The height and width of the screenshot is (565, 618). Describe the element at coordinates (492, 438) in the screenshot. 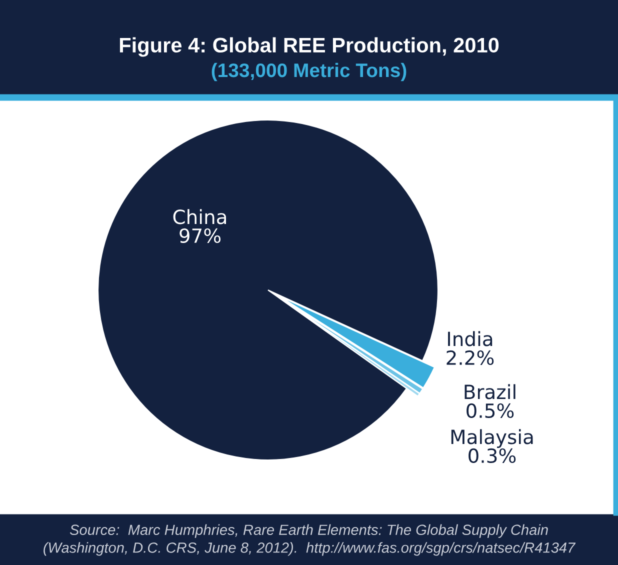

I see `slice-label: Malaysia` at that location.